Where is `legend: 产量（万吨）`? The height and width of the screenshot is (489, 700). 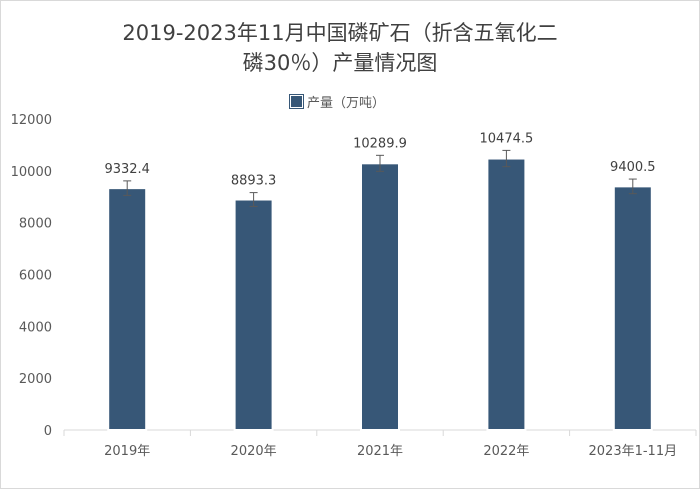 legend: 产量（万吨） is located at coordinates (337, 101).